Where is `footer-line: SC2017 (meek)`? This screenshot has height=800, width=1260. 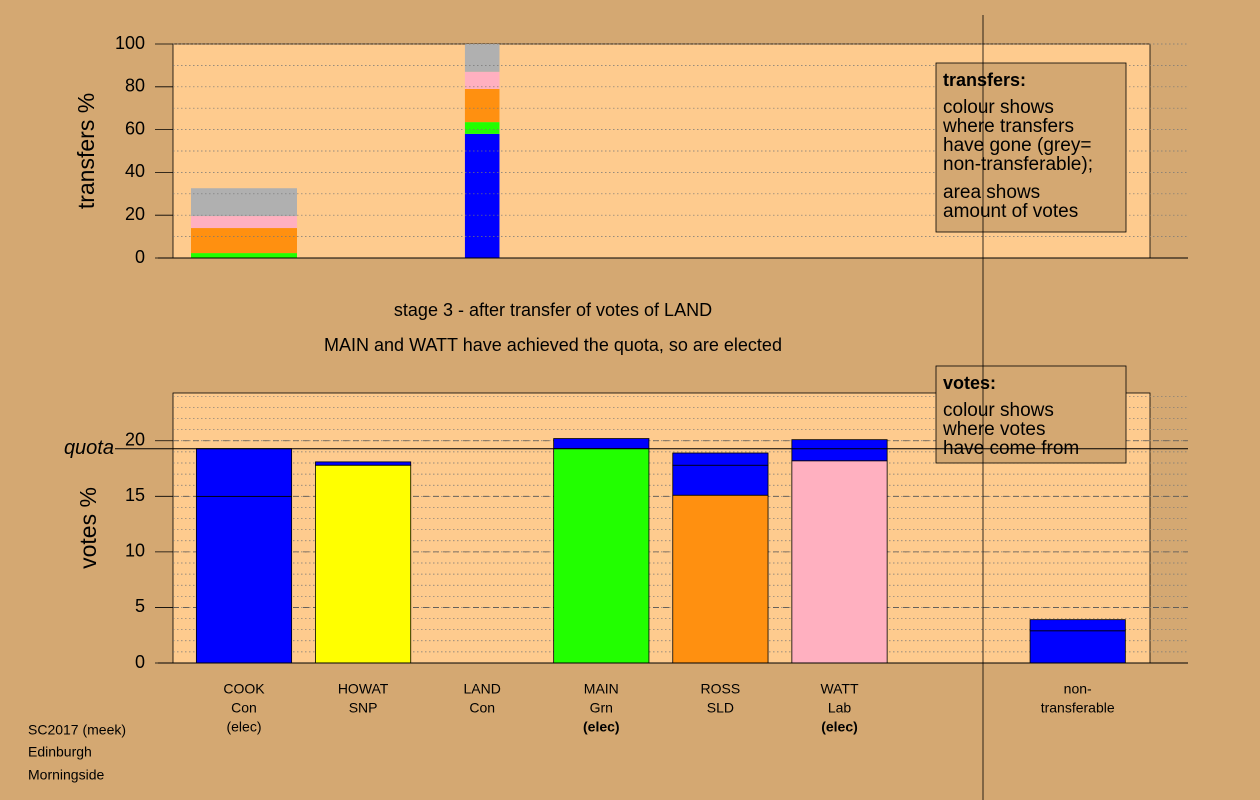
footer-line: SC2017 (meek) is located at coordinates (77, 730).